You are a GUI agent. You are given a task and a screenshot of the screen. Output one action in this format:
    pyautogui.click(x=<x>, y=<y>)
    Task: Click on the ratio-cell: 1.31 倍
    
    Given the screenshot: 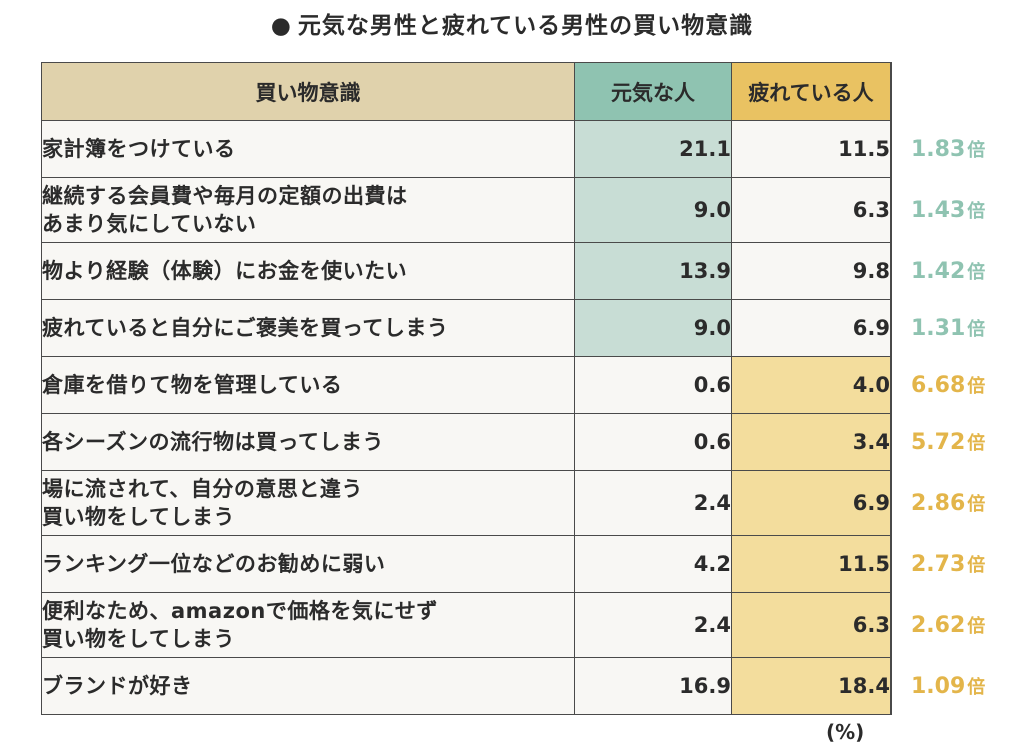 What is the action you would take?
    pyautogui.click(x=937, y=328)
    